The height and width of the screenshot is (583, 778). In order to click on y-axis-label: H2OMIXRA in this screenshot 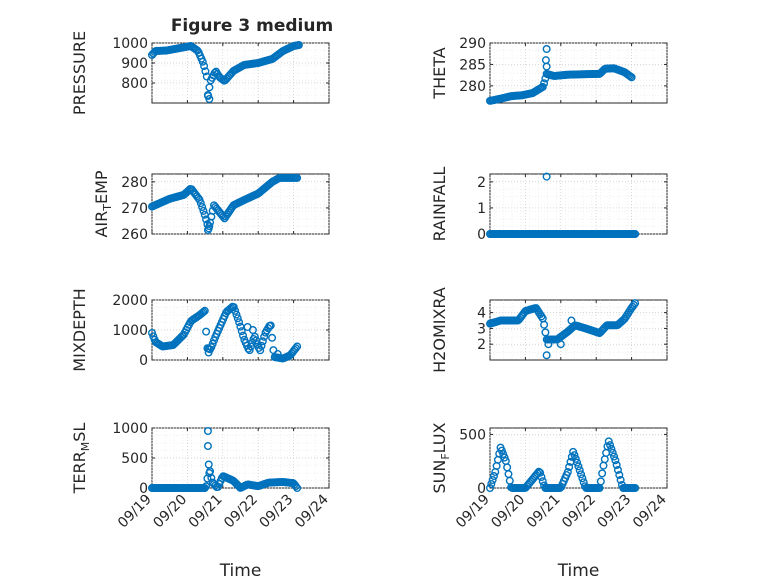, I will do `click(439, 330)`.